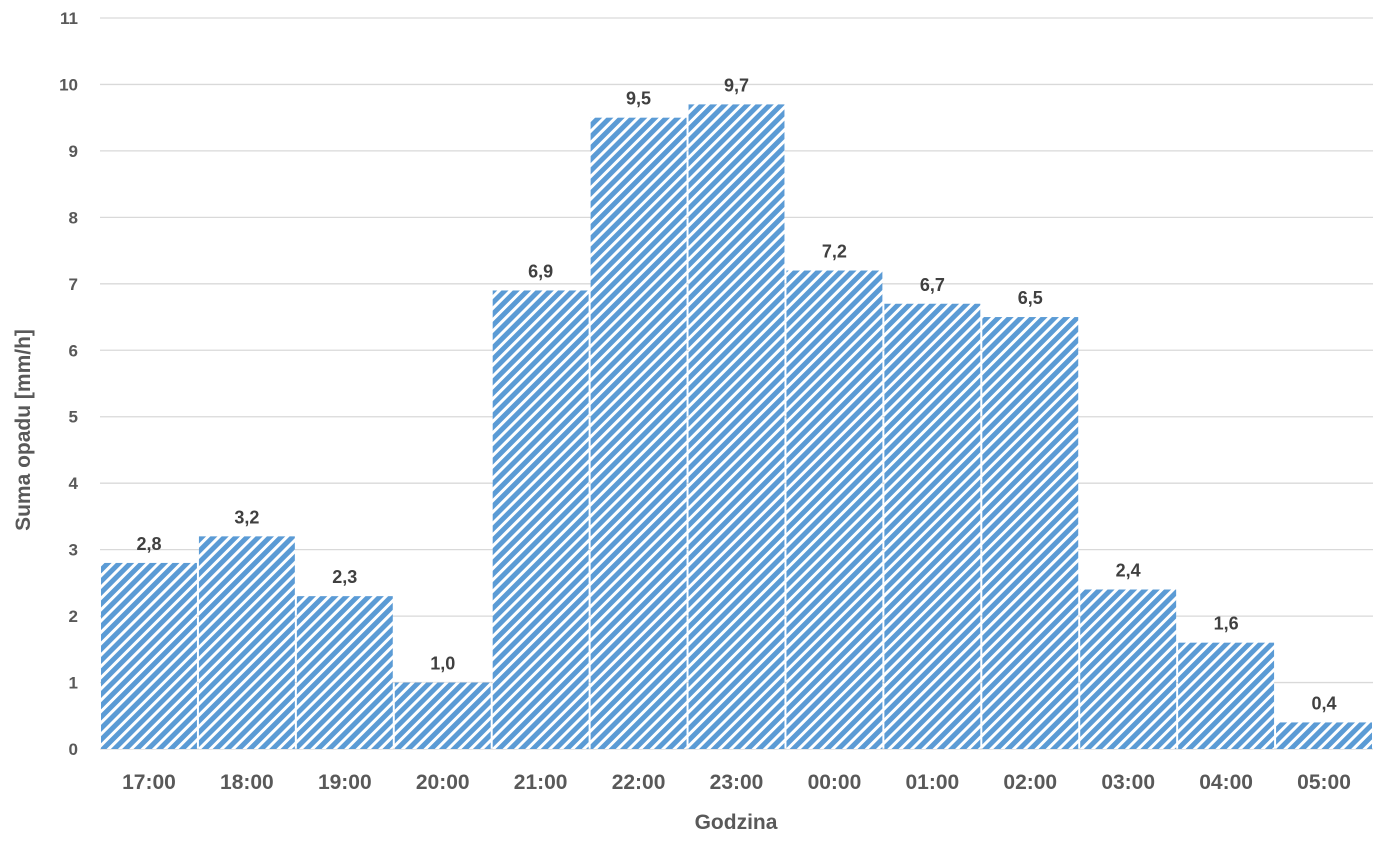  What do you see at coordinates (541, 782) in the screenshot?
I see `x-tick-label: 21:00` at bounding box center [541, 782].